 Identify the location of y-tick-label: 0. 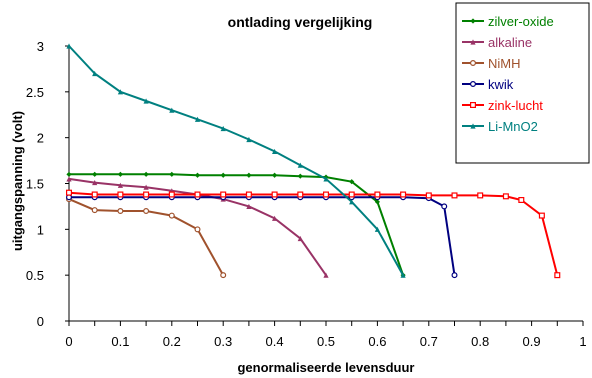
(40, 321).